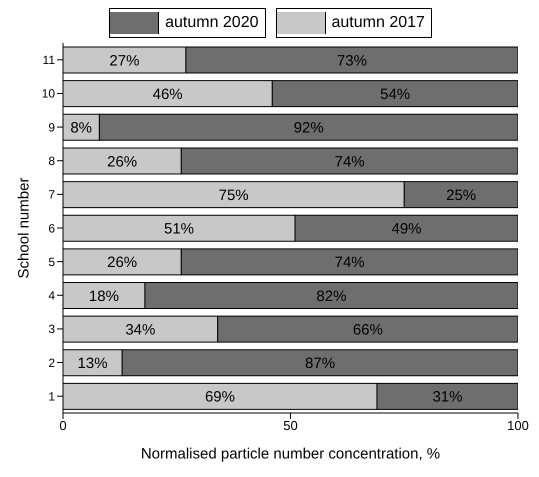  What do you see at coordinates (331, 296) in the screenshot?
I see `data-label: 82%` at bounding box center [331, 296].